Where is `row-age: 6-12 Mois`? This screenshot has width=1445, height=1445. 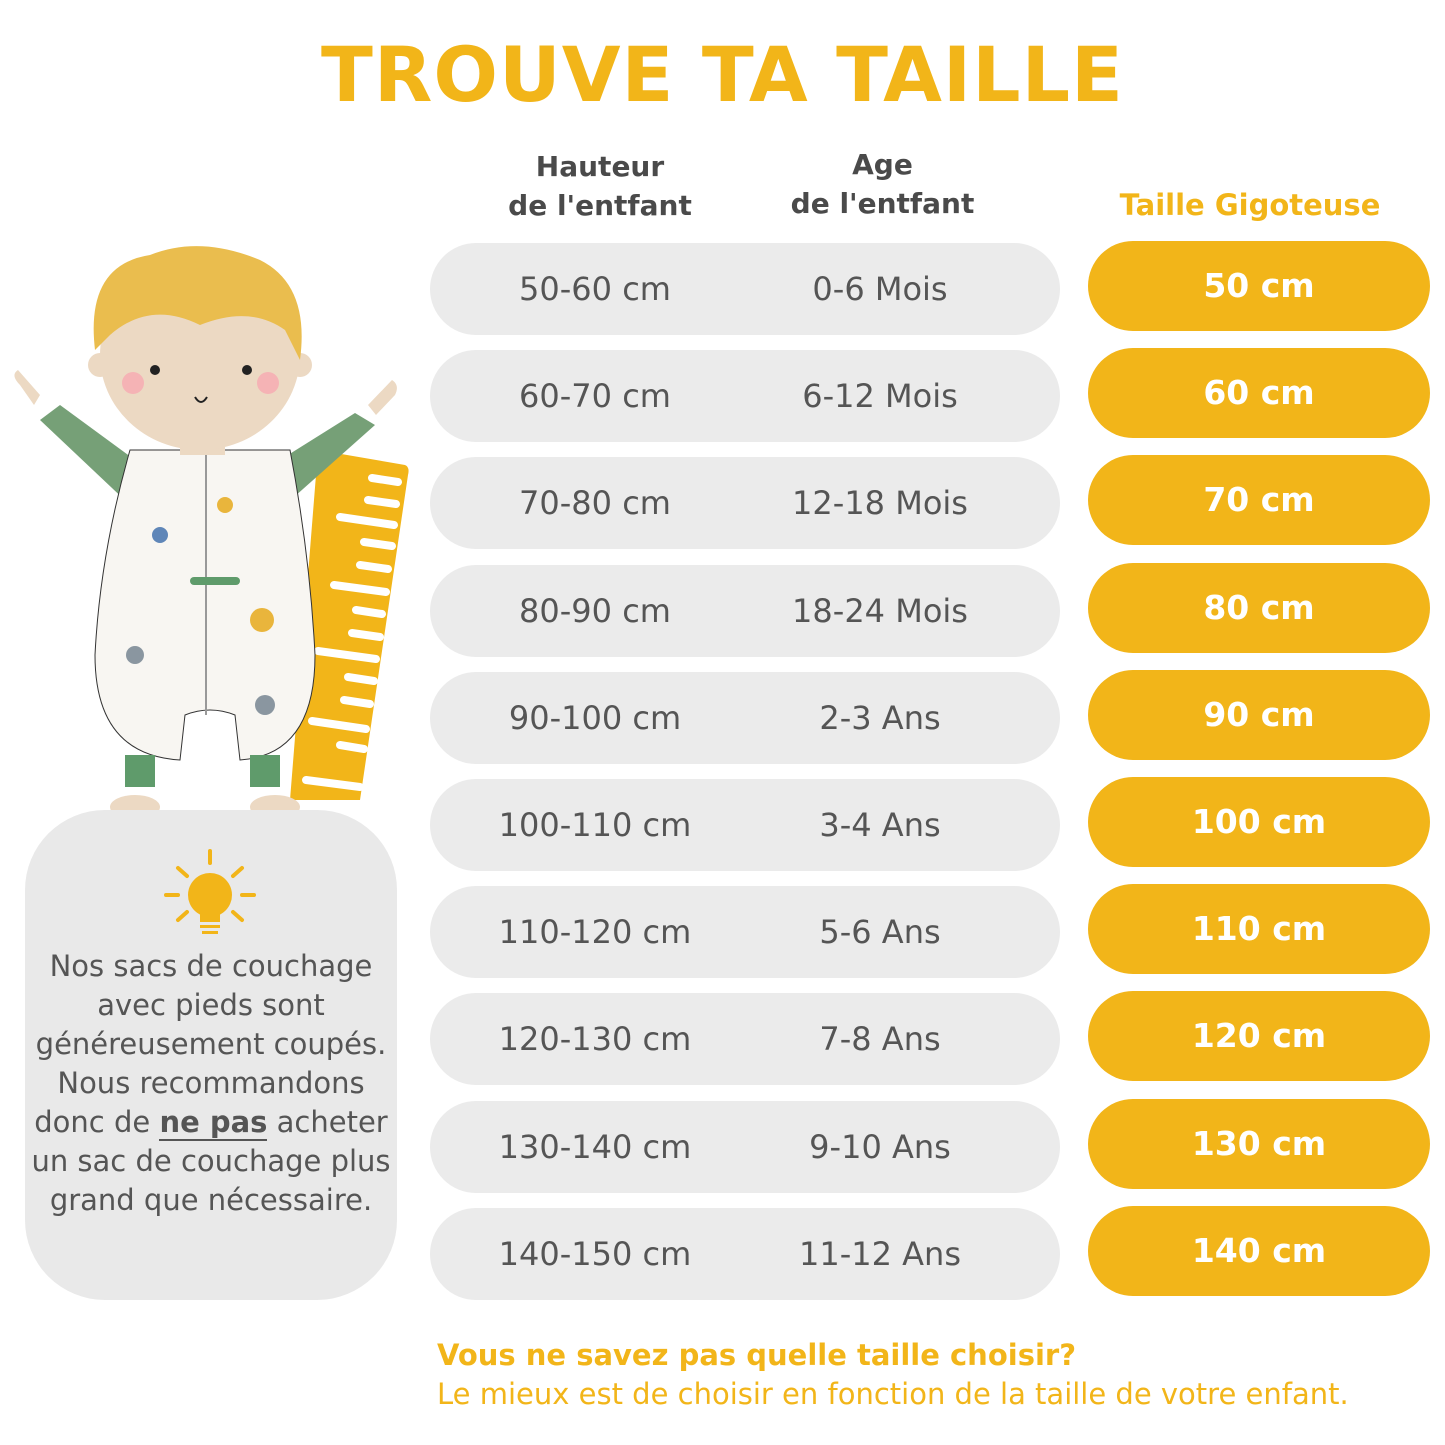 row-age: 6-12 Mois is located at coordinates (880, 396).